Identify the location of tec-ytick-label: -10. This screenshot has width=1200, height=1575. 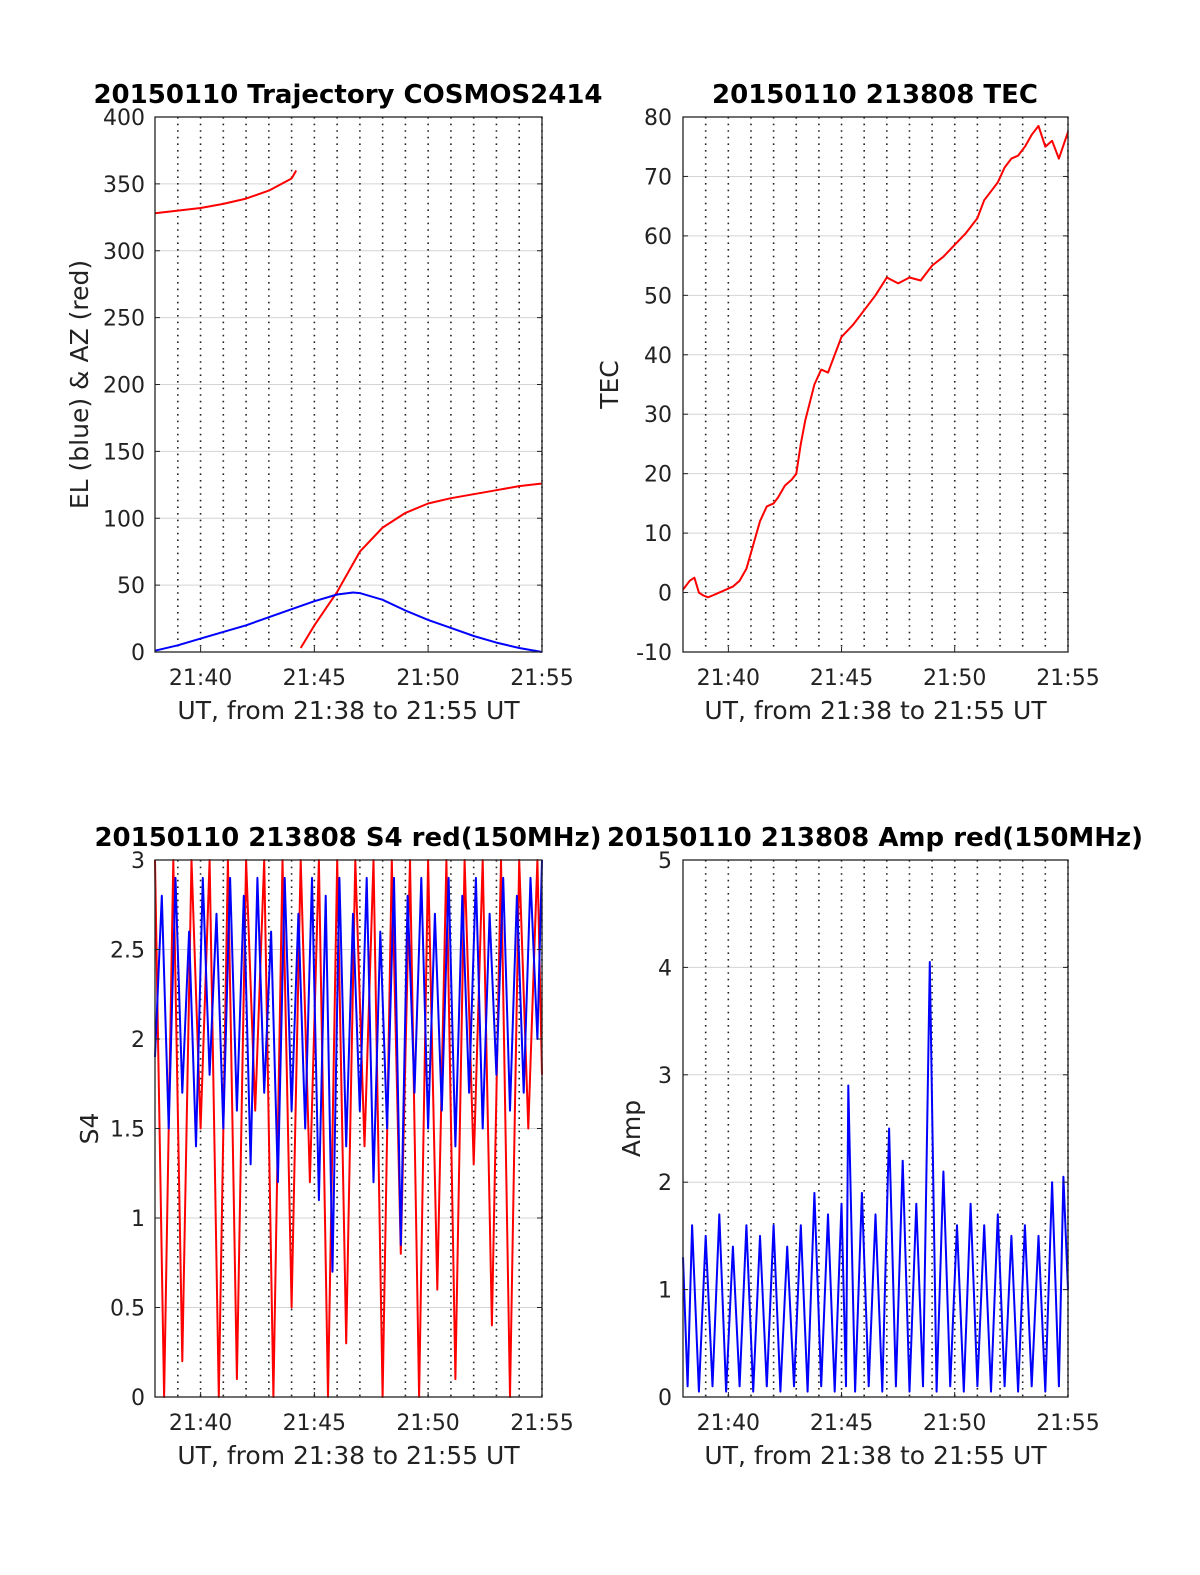
(654, 653).